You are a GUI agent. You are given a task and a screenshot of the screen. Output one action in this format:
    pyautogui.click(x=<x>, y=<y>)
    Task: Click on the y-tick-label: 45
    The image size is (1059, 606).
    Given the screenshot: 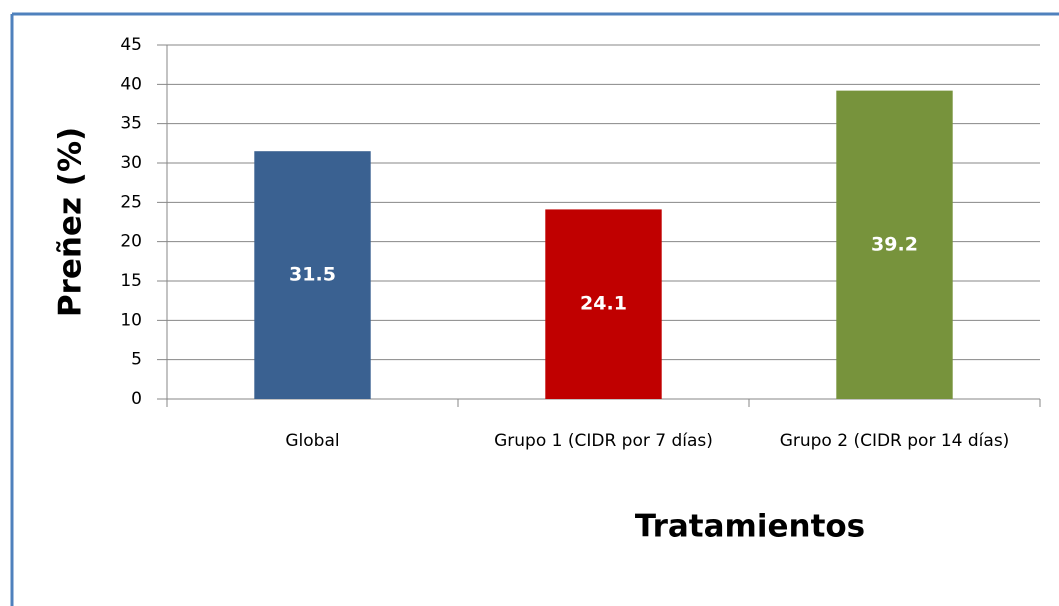 What is the action you would take?
    pyautogui.click(x=131, y=45)
    